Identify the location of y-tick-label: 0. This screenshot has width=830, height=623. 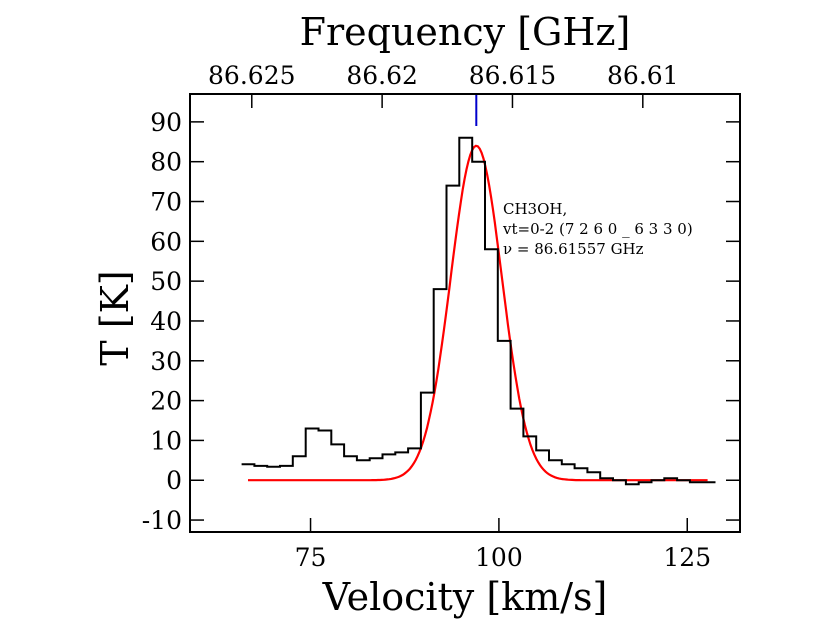
(174, 480).